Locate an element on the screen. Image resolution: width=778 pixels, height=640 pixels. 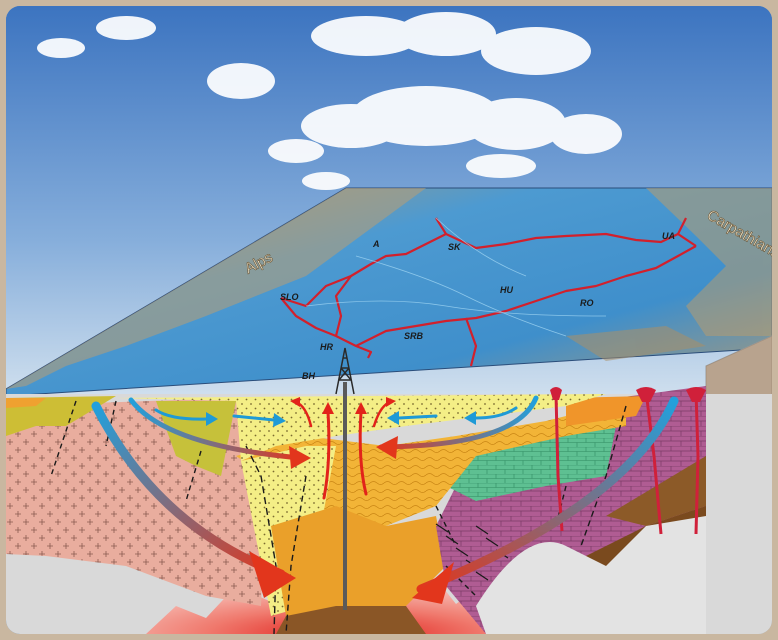
grey-dome is located at coordinates (591, 575).